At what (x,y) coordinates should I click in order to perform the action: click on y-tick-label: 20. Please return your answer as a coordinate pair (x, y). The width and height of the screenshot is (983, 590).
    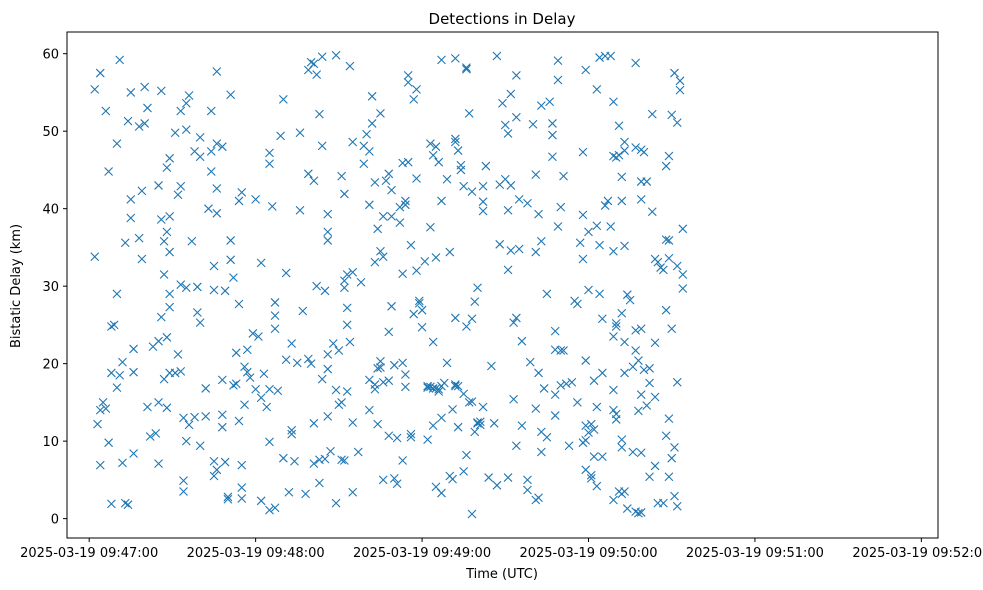
    Looking at the image, I should click on (50, 365).